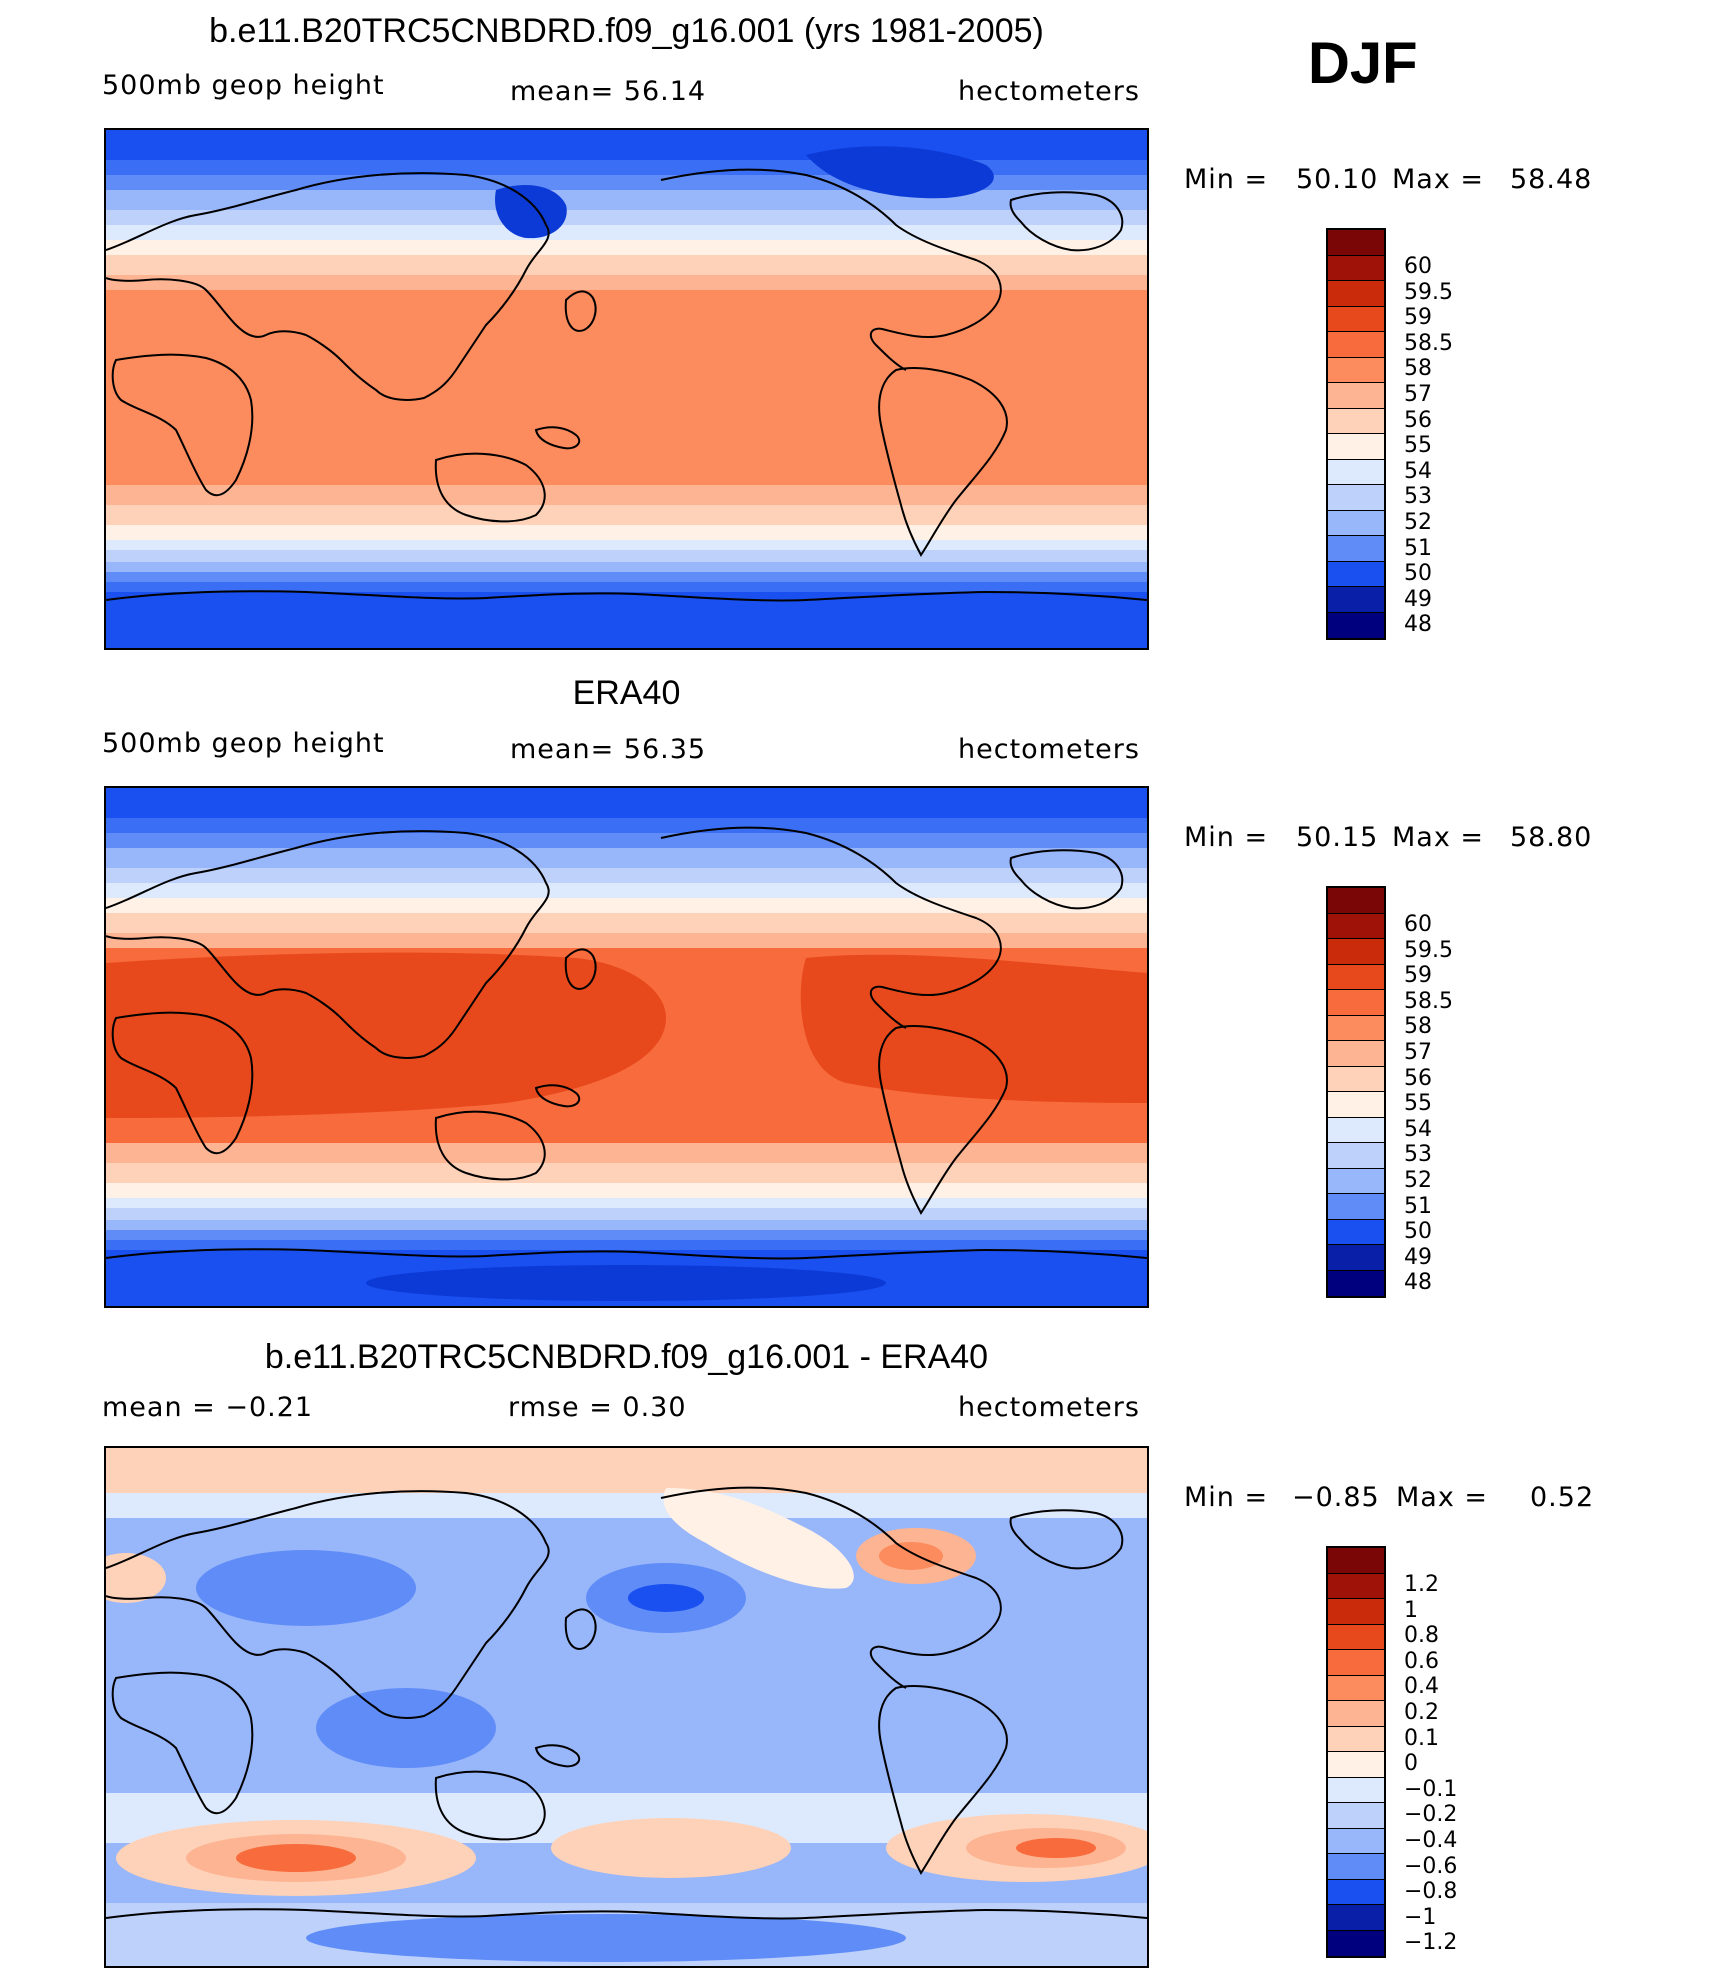 The image size is (1710, 1986). What do you see at coordinates (1421, 1636) in the screenshot?
I see `colorbar-tick-label: 0.8` at bounding box center [1421, 1636].